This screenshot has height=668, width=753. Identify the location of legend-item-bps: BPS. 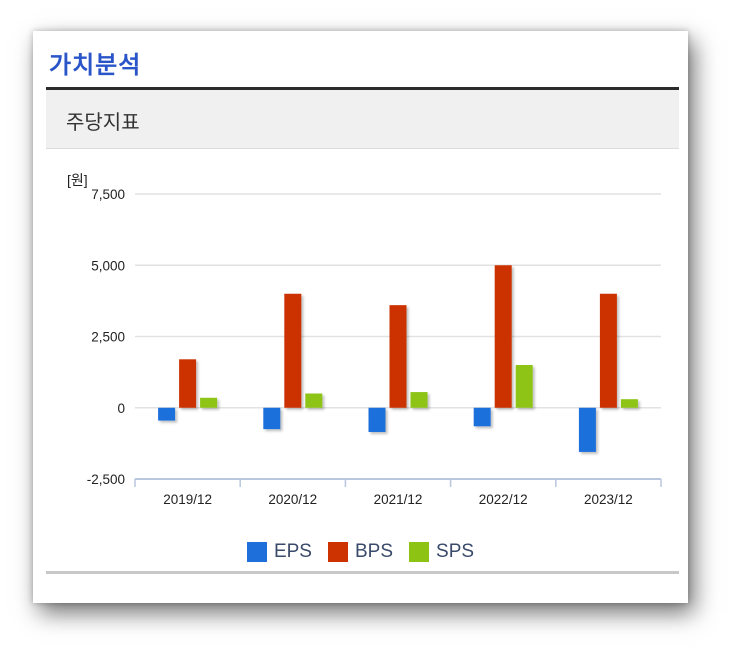
(360, 552).